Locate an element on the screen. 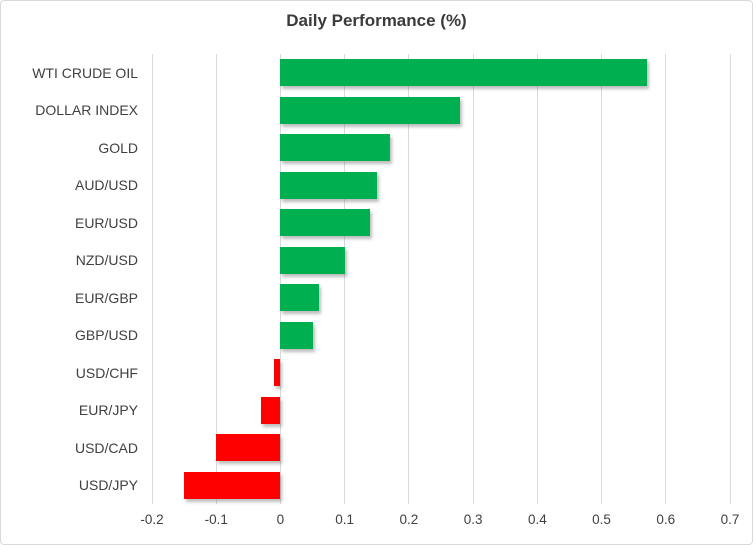 The height and width of the screenshot is (545, 753). bar-eur-usd is located at coordinates (325, 223).